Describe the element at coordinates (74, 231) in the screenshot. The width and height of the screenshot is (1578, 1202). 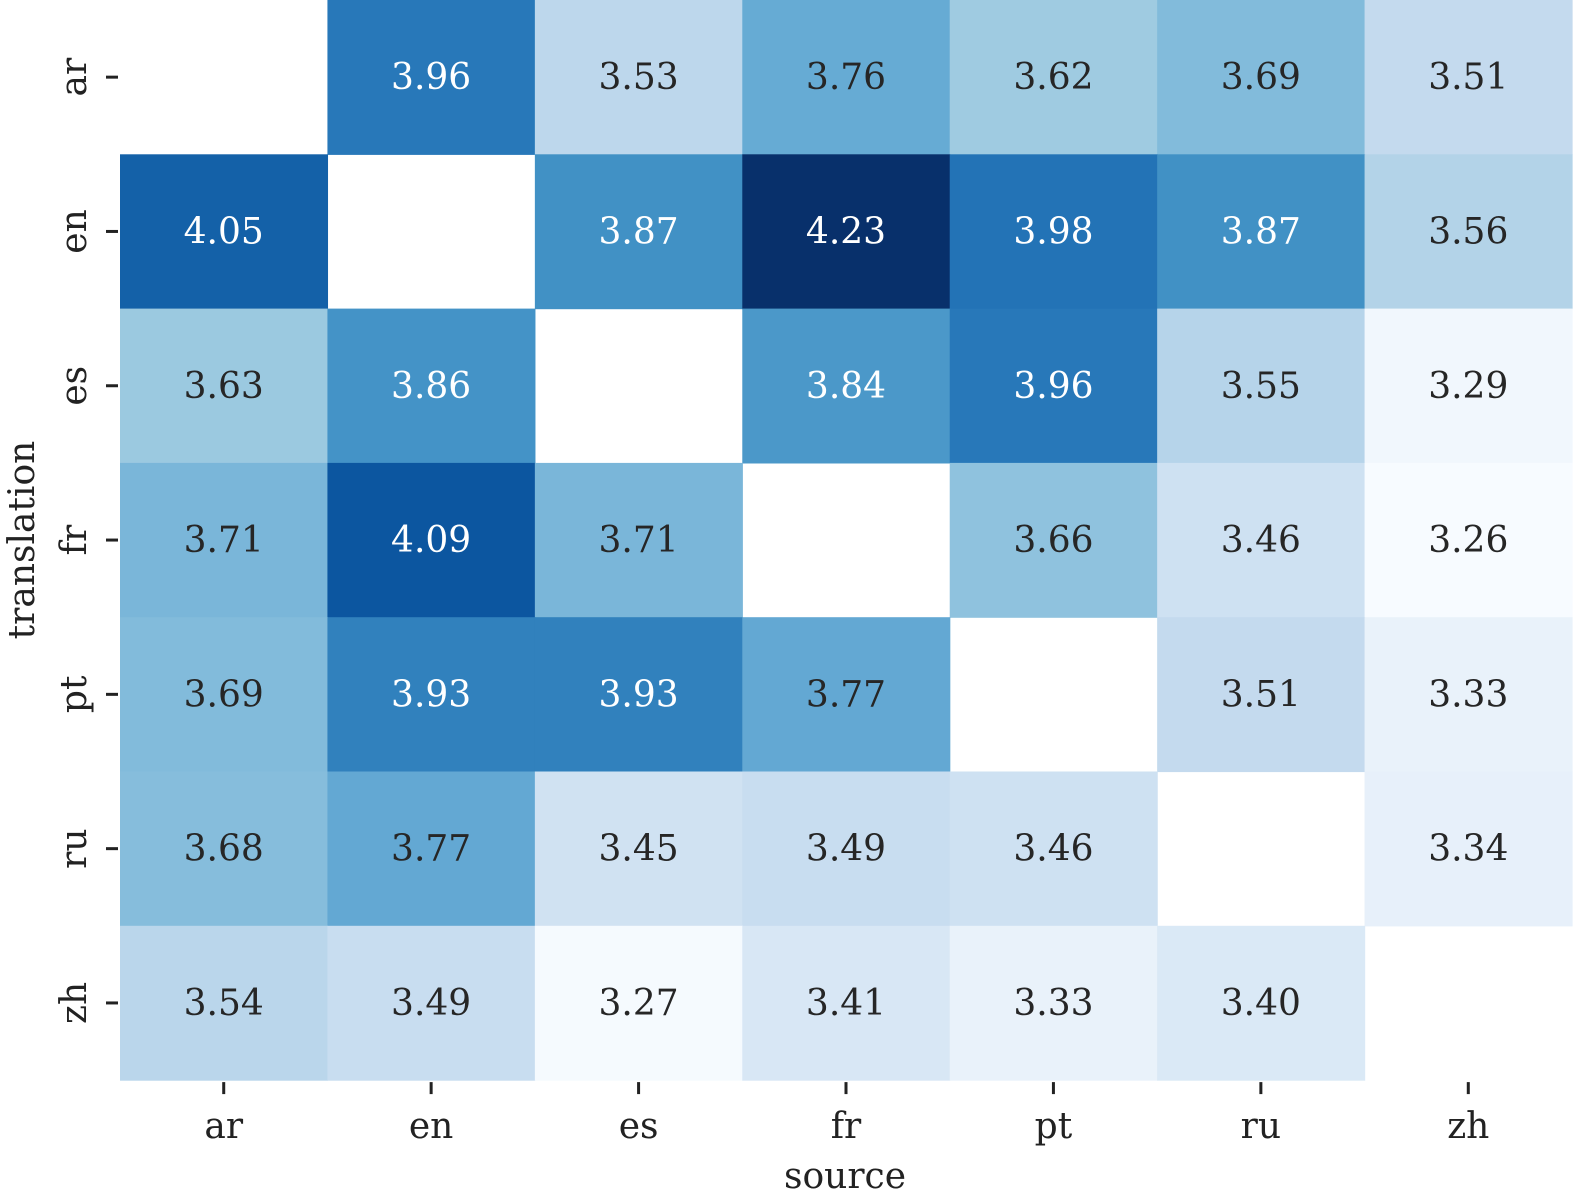
I see `y-tick-label-en: en` at that location.